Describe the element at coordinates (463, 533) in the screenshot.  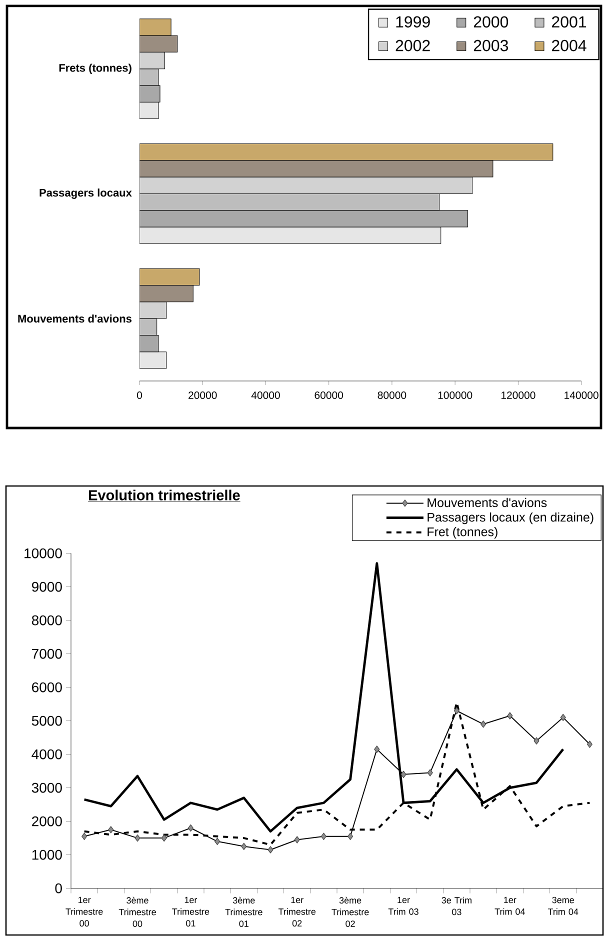
I see `legend-label: Fret (tonnes)` at that location.